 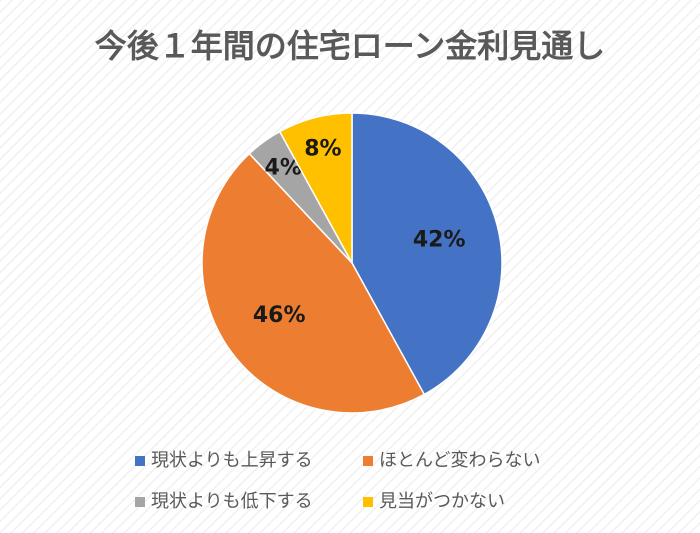 What do you see at coordinates (232, 460) in the screenshot?
I see `legend-label: 現状よりも上昇する` at bounding box center [232, 460].